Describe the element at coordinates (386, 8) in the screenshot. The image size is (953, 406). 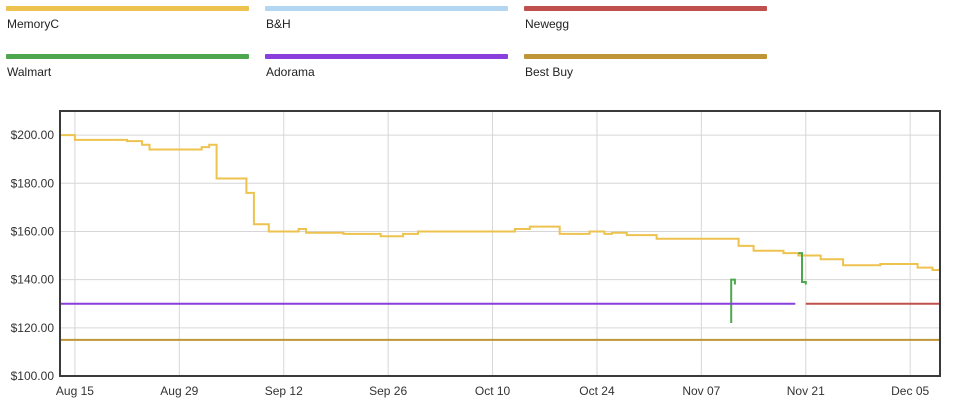
I see `legend-swatch-bh` at that location.